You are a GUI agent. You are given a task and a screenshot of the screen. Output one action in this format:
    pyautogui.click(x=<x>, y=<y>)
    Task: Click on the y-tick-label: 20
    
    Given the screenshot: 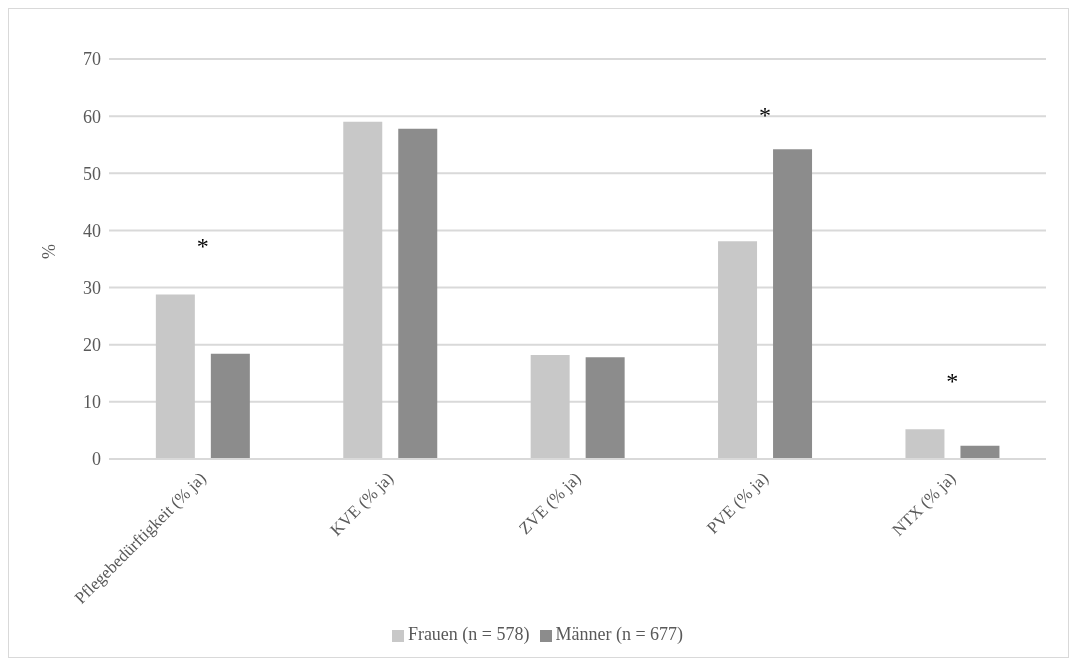 What is the action you would take?
    pyautogui.click(x=92, y=345)
    